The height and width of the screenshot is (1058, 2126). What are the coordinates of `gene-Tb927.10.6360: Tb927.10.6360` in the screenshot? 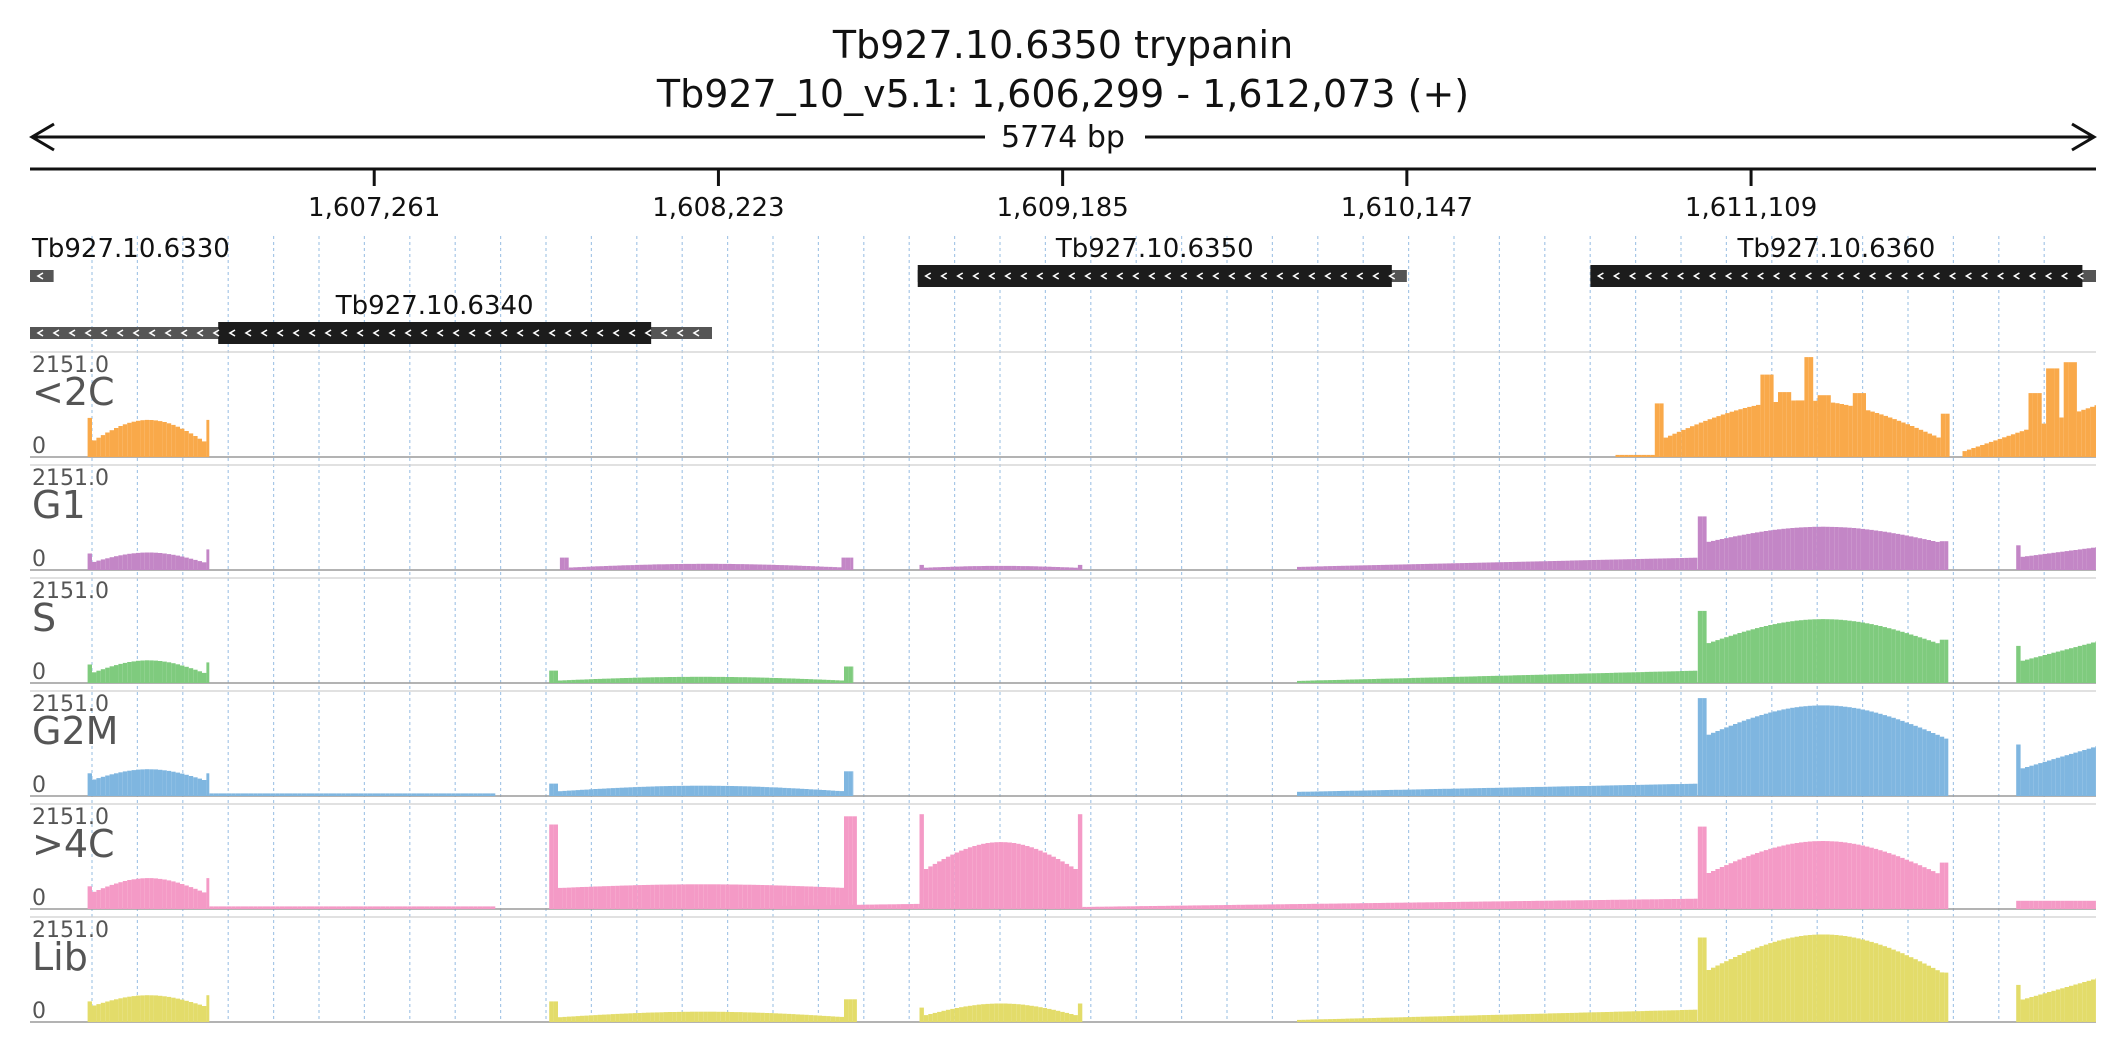 It's located at (1843, 260).